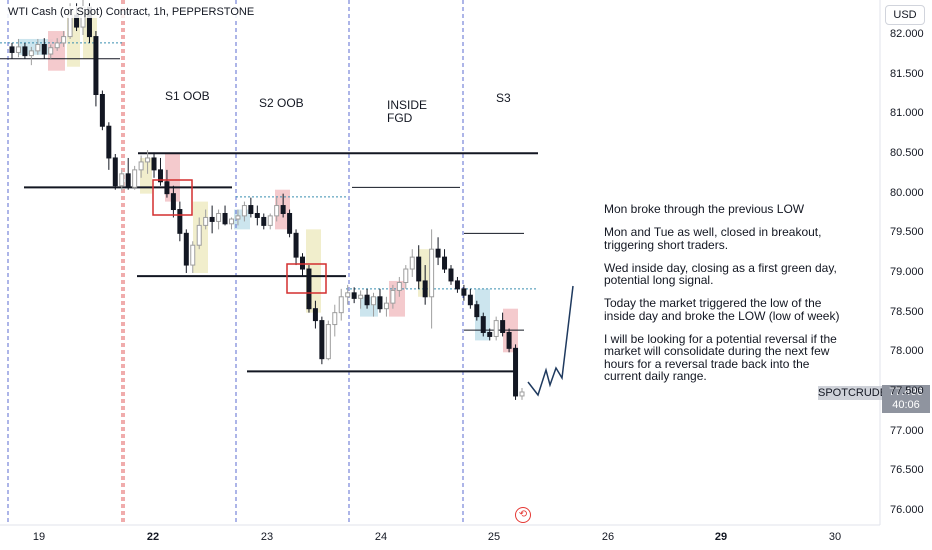 The height and width of the screenshot is (550, 932). What do you see at coordinates (835, 537) in the screenshot?
I see `time-tick-8: 30` at bounding box center [835, 537].